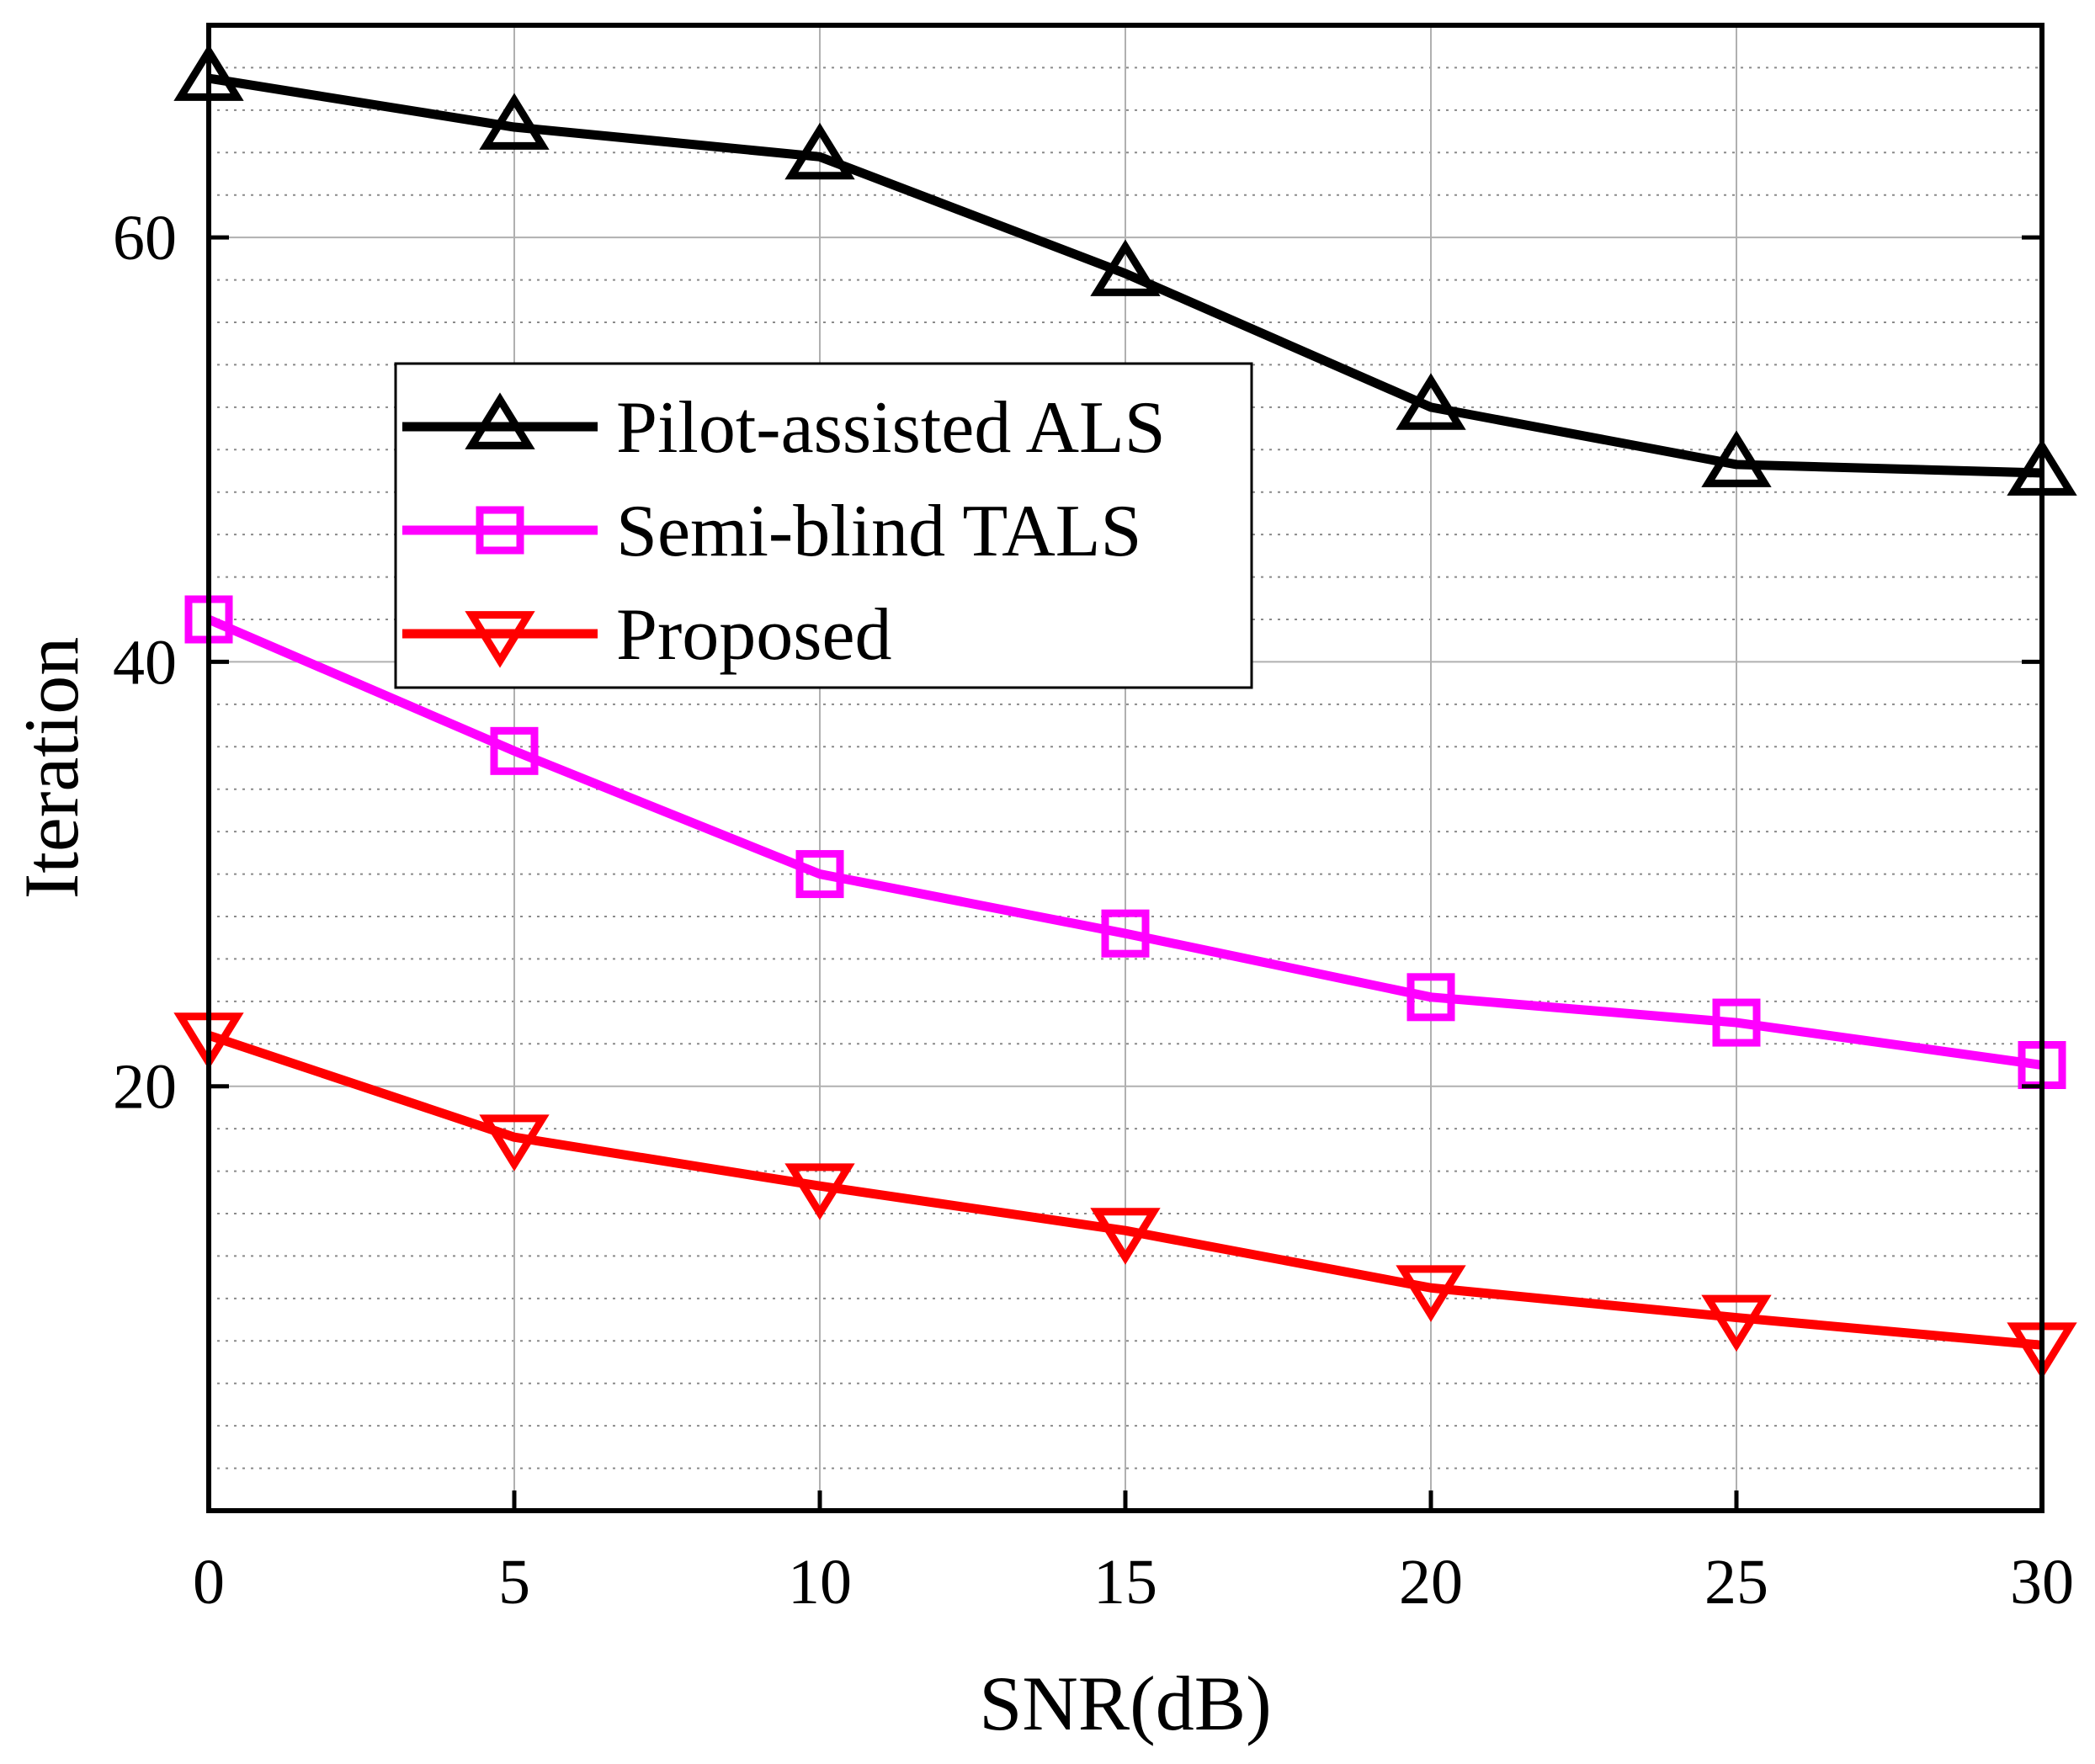  I want to click on x-tick-label: 0, so click(209, 1583).